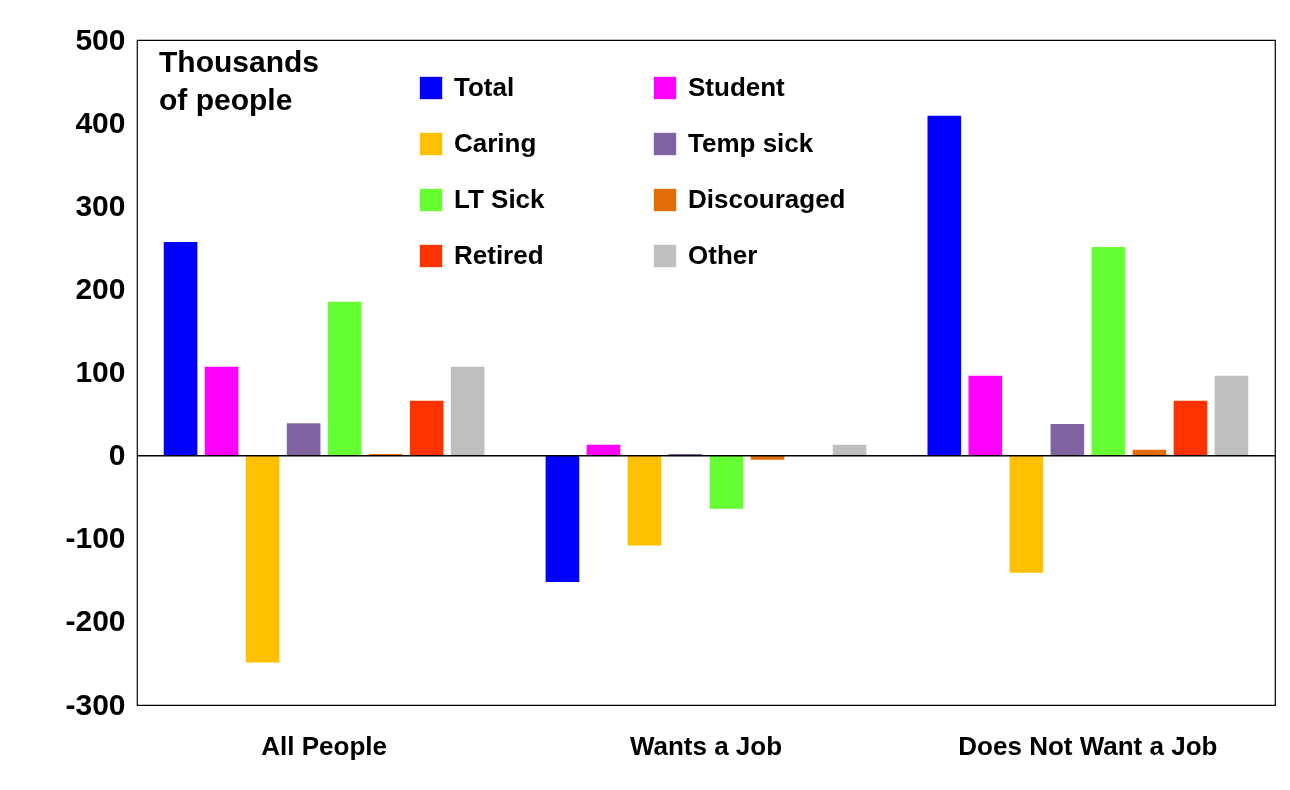 This screenshot has height=790, width=1290. Describe the element at coordinates (706, 745) in the screenshot. I see `x-tick-label: Wants a Job` at that location.